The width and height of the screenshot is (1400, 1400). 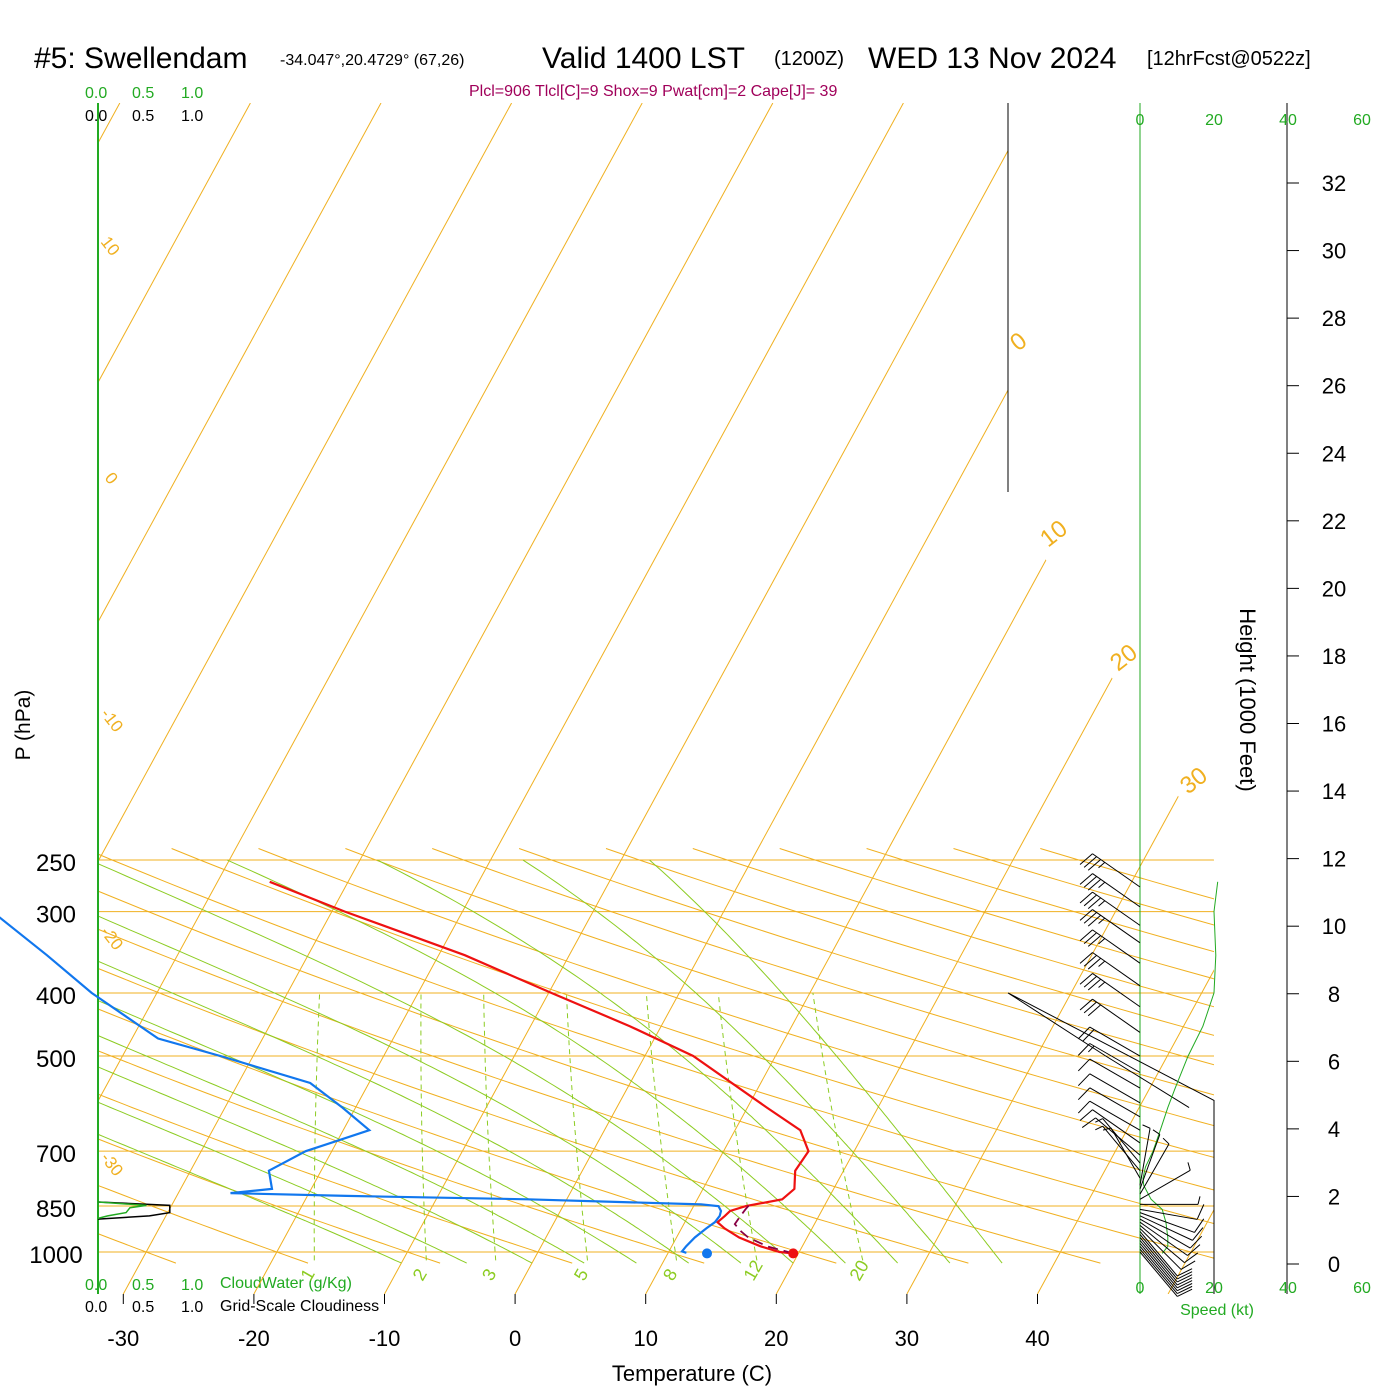 I want to click on wind-speed-curve, so click(x=1180, y=1067).